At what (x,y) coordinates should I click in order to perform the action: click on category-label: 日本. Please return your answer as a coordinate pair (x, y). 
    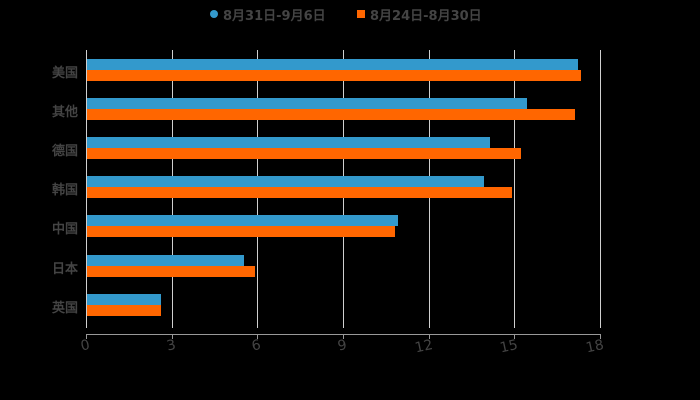
    Looking at the image, I should click on (64, 269).